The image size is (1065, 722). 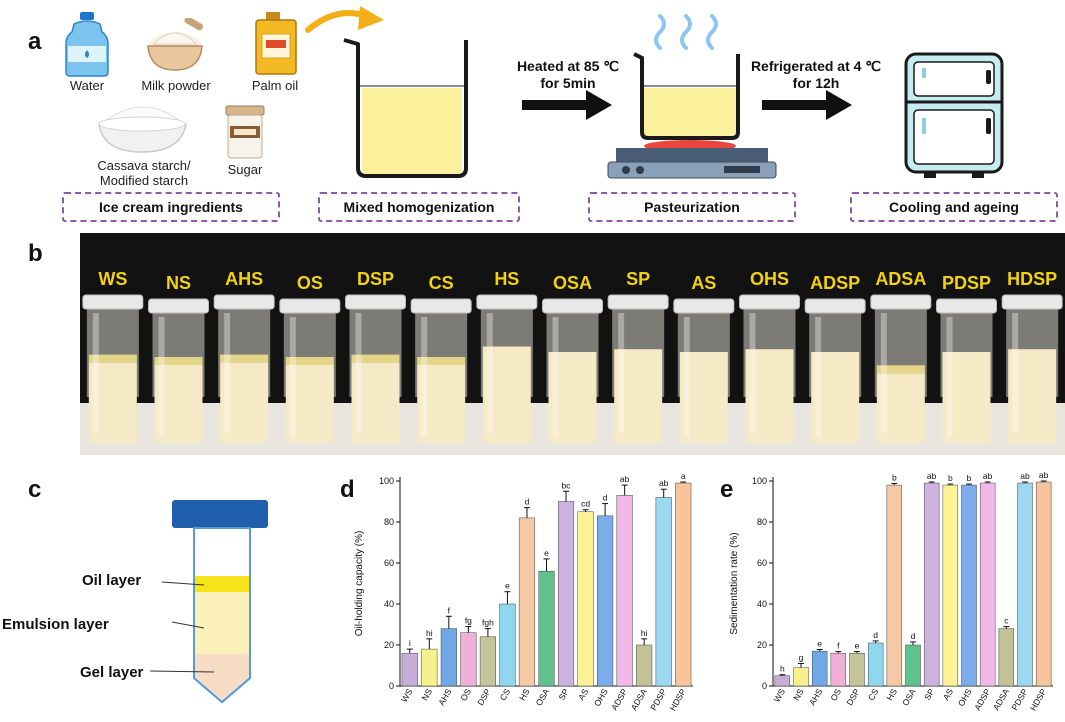 What do you see at coordinates (309, 283) in the screenshot?
I see `sample-caption: OS` at bounding box center [309, 283].